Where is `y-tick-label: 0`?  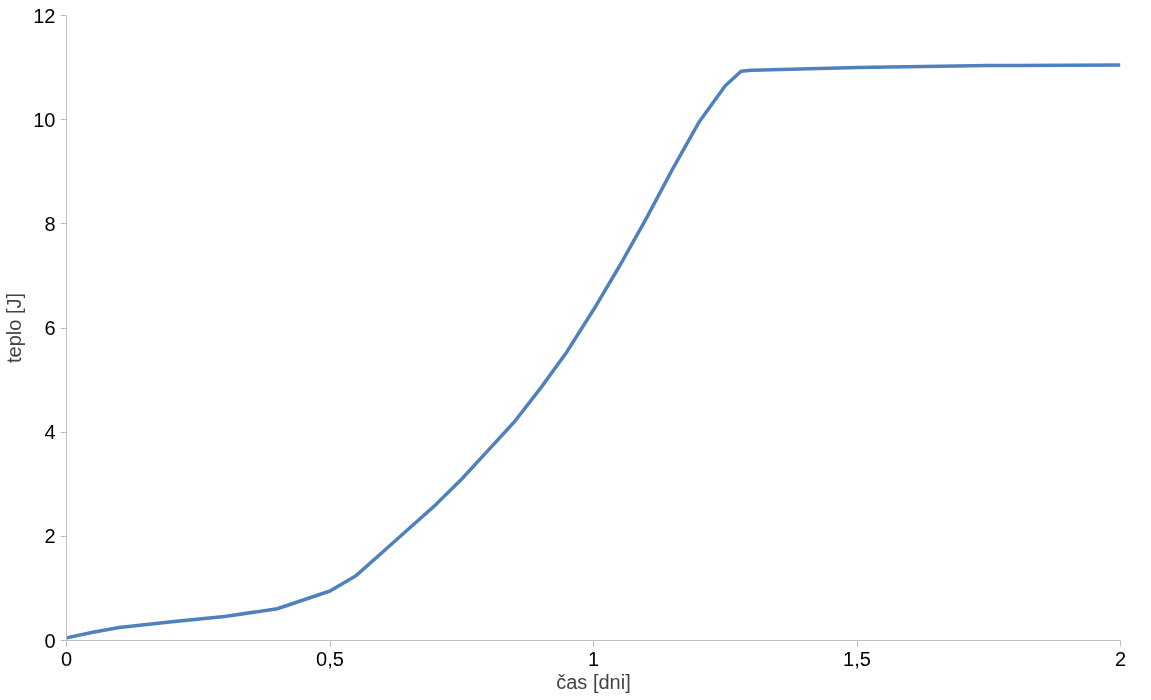
y-tick-label: 0 is located at coordinates (50, 640).